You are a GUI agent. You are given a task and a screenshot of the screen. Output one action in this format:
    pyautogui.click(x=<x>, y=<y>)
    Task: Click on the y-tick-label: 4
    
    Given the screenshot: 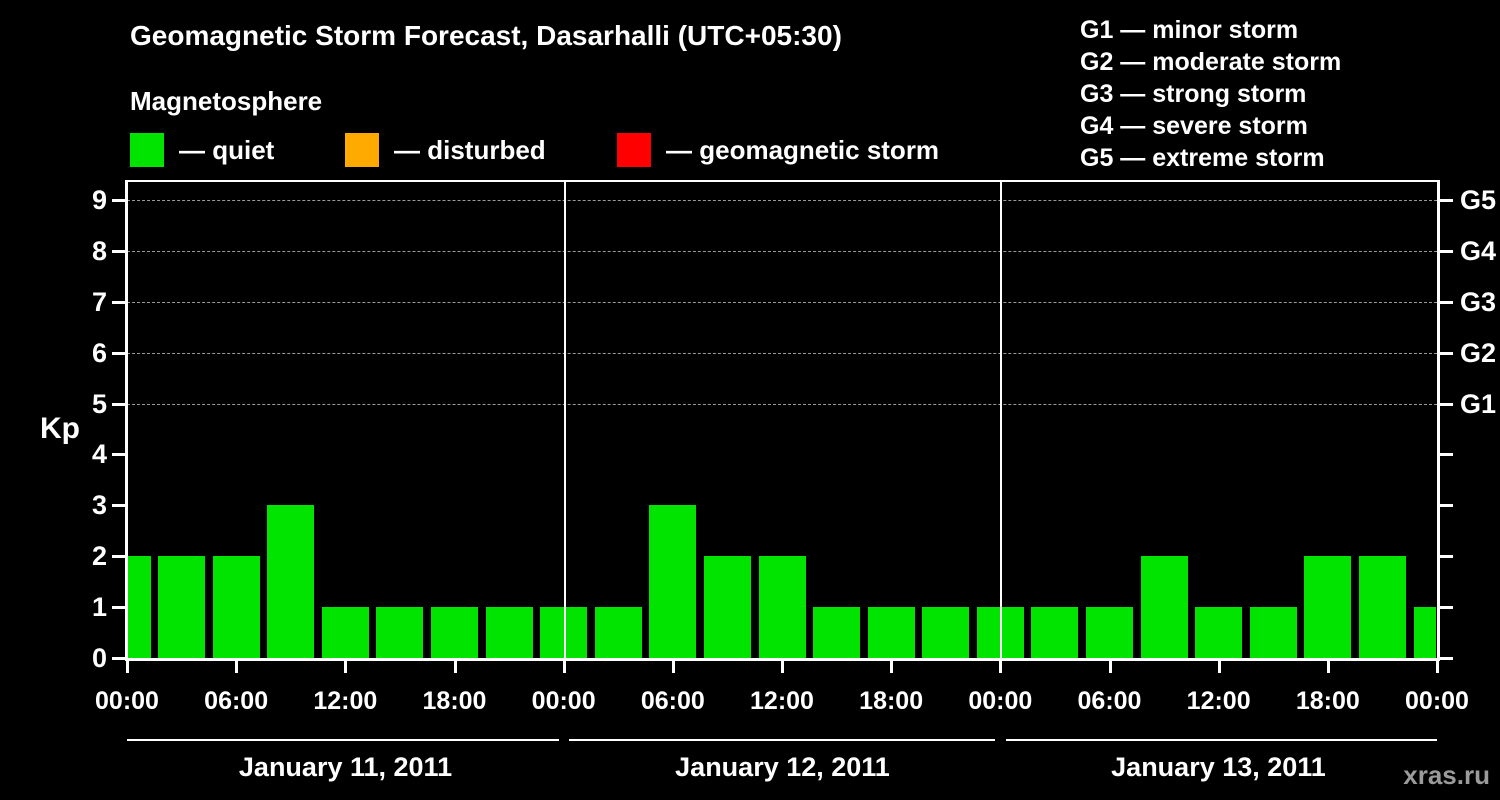 What is the action you would take?
    pyautogui.click(x=99, y=454)
    